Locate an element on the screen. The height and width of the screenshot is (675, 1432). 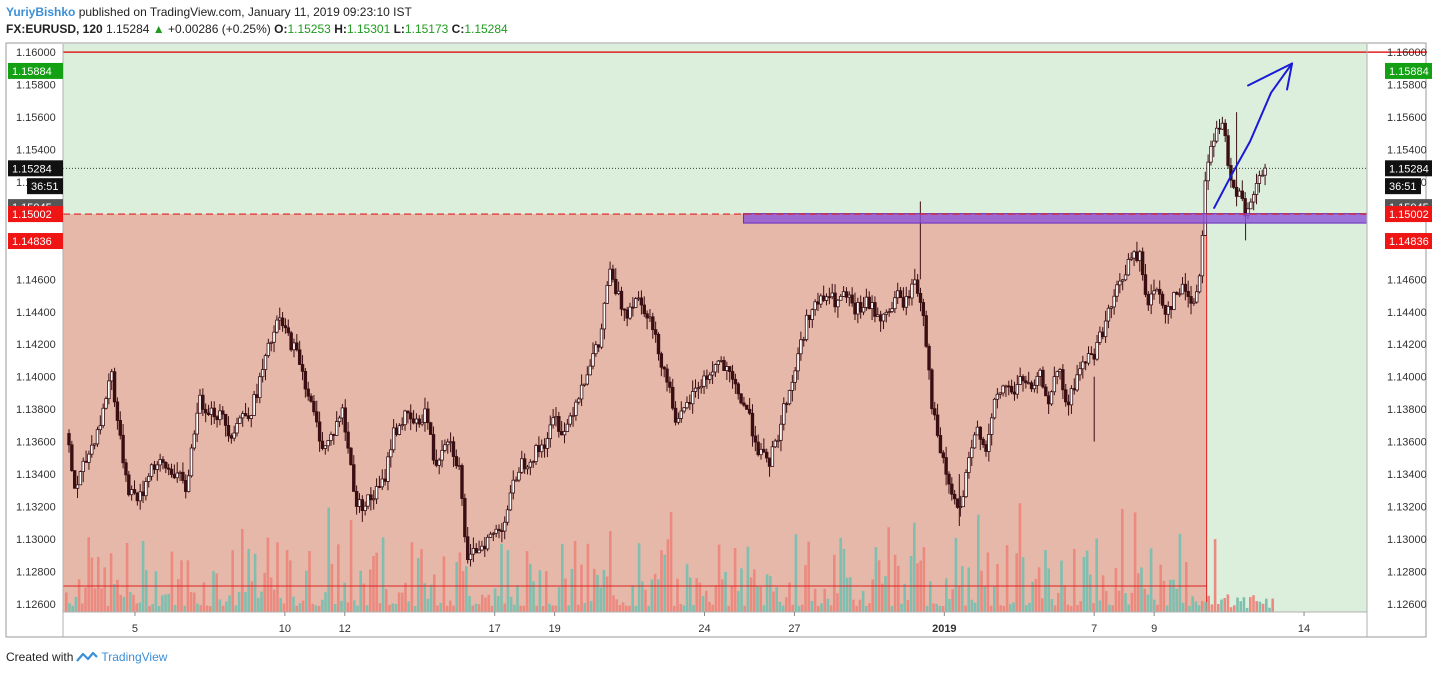
author-name: YuriyBishko is located at coordinates (41, 12).